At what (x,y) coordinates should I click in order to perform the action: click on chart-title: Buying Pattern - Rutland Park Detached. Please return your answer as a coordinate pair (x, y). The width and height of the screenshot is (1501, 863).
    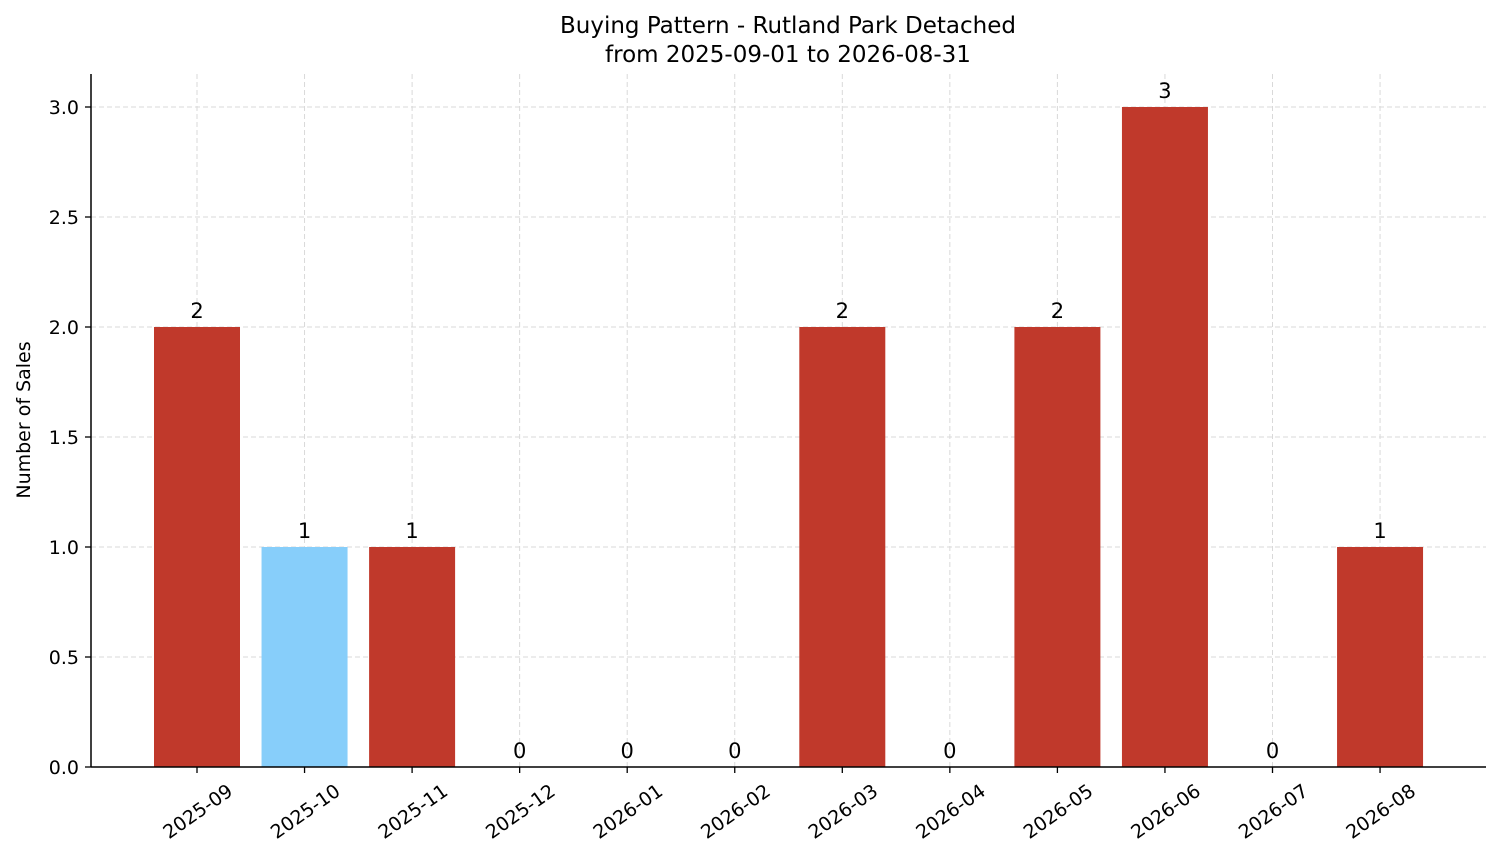
    Looking at the image, I should click on (788, 26).